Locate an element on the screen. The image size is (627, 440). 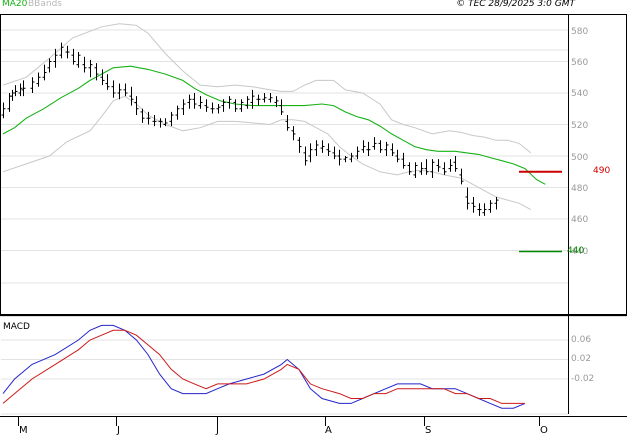
y-tick-label: 560 is located at coordinates (580, 63).